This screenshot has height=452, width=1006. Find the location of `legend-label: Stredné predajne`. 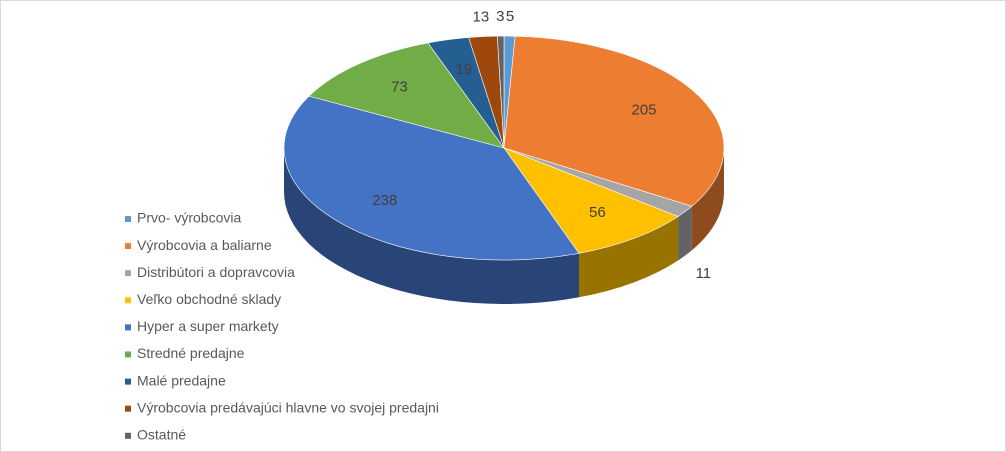

legend-label: Stredné predajne is located at coordinates (191, 353).